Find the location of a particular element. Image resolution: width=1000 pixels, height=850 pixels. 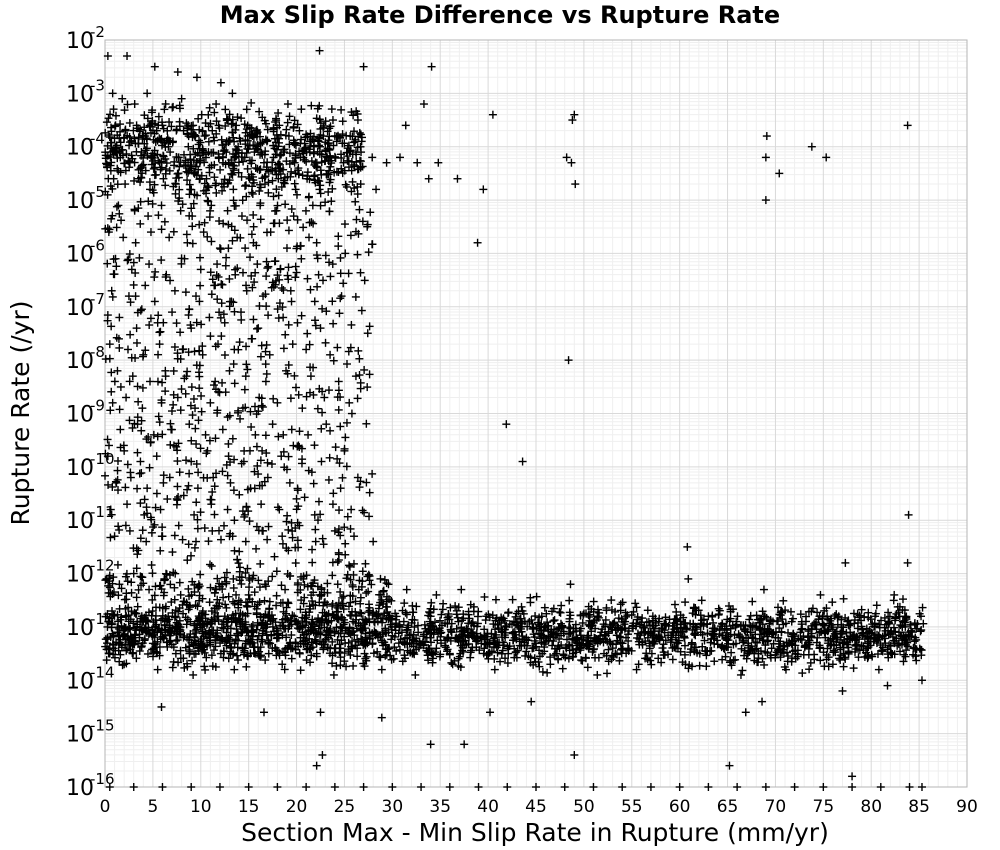

y-tick-exponent: -8 is located at coordinates (97, 352).